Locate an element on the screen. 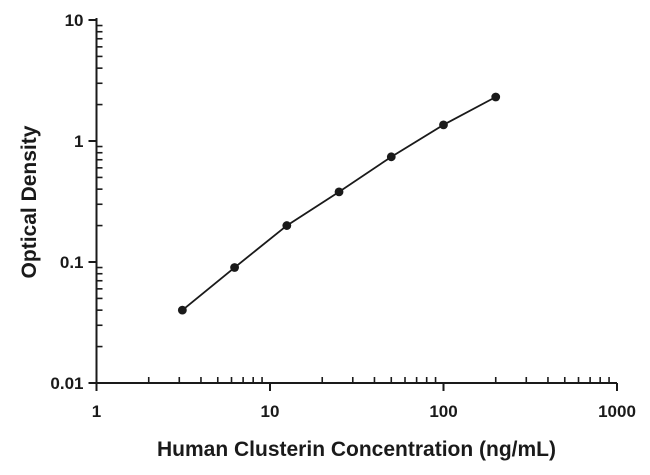 This screenshot has height=475, width=650. y-axis-title: Optical Density is located at coordinates (29, 202).